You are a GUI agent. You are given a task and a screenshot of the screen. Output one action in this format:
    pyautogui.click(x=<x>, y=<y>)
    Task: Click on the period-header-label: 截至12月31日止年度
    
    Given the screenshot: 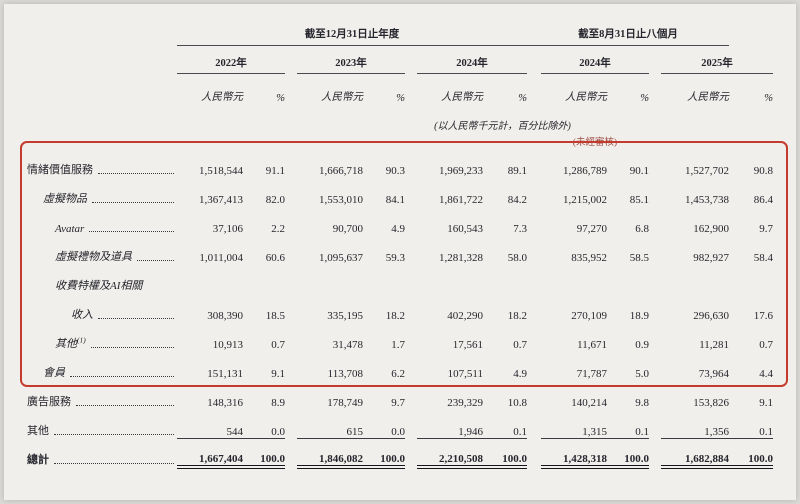 What is the action you would take?
    pyautogui.click(x=351, y=36)
    